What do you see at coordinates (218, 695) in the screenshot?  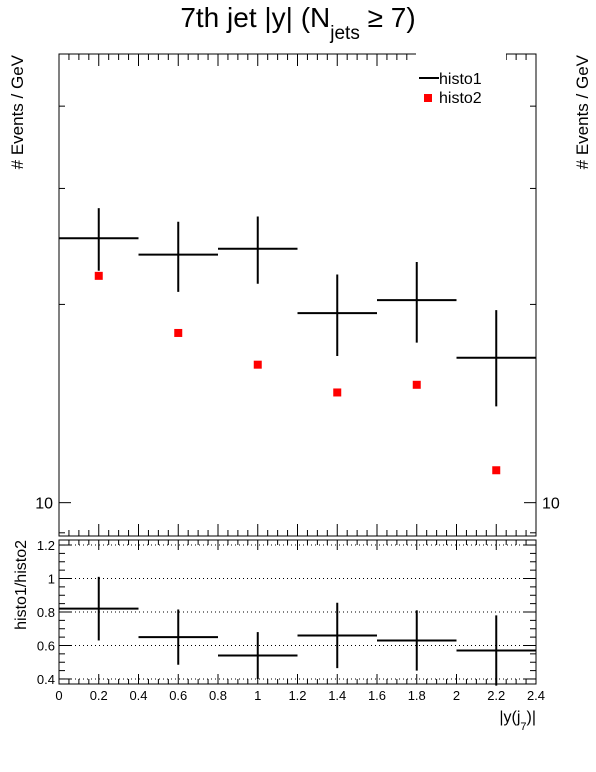 I see `ratio-x-tick-label: 0.8` at bounding box center [218, 695].